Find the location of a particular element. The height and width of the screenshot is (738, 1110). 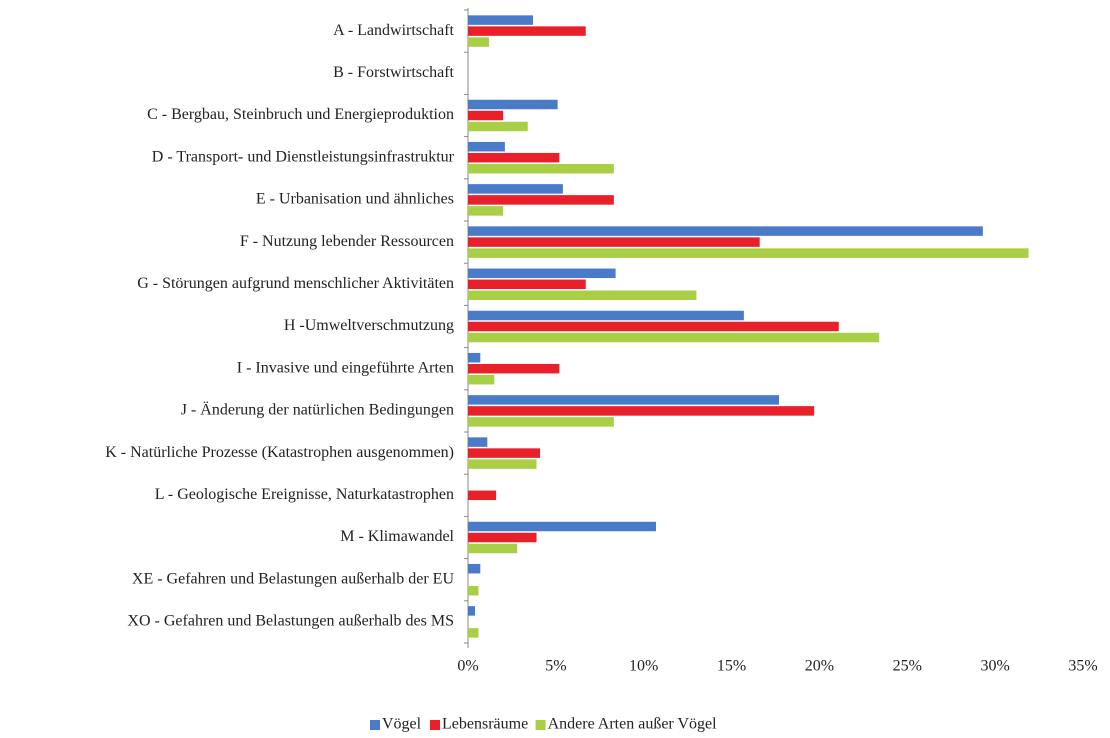

legend-label: Vögel is located at coordinates (402, 724).